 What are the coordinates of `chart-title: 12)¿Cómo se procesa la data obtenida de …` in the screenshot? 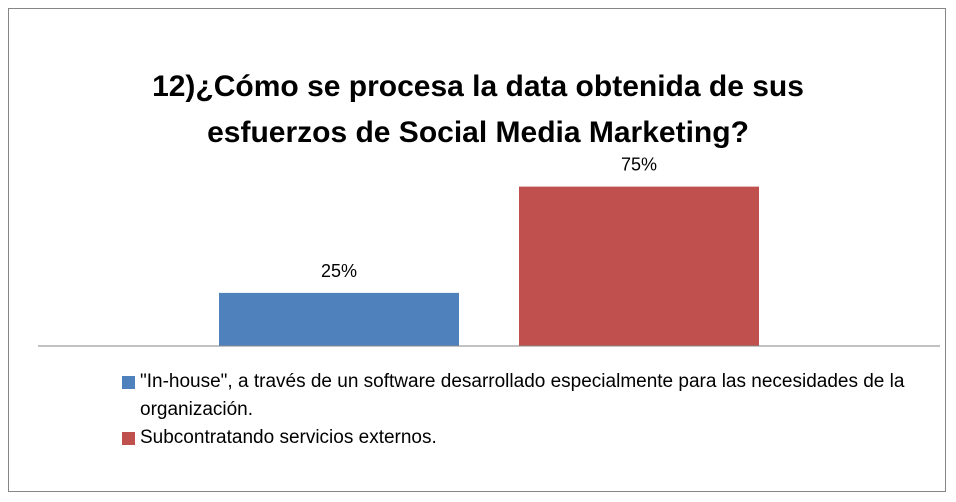 It's located at (478, 109).